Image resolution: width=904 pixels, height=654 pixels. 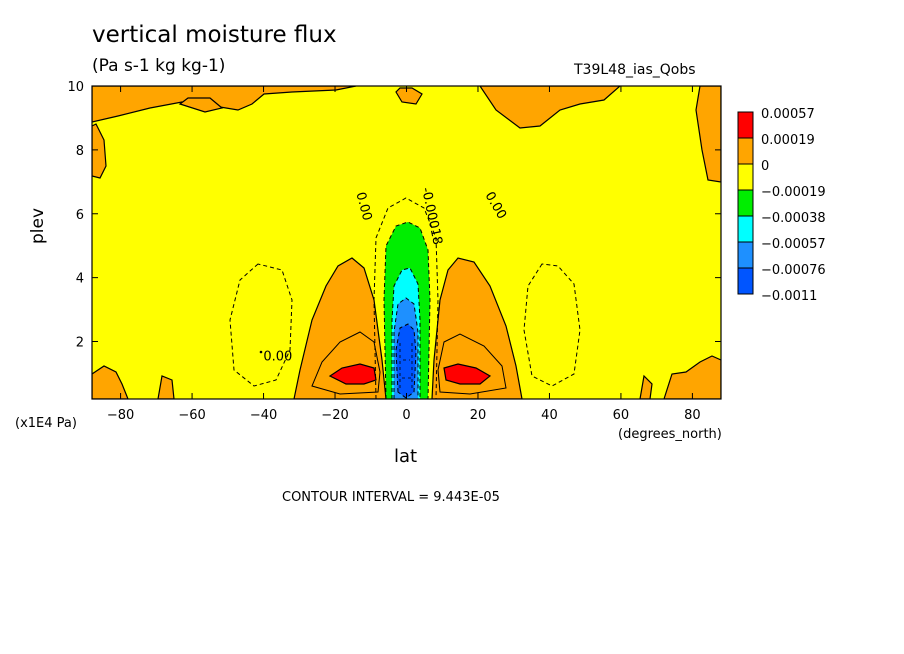 I want to click on chart-subtitle: (Pa s-1 kg kg-1), so click(x=159, y=66).